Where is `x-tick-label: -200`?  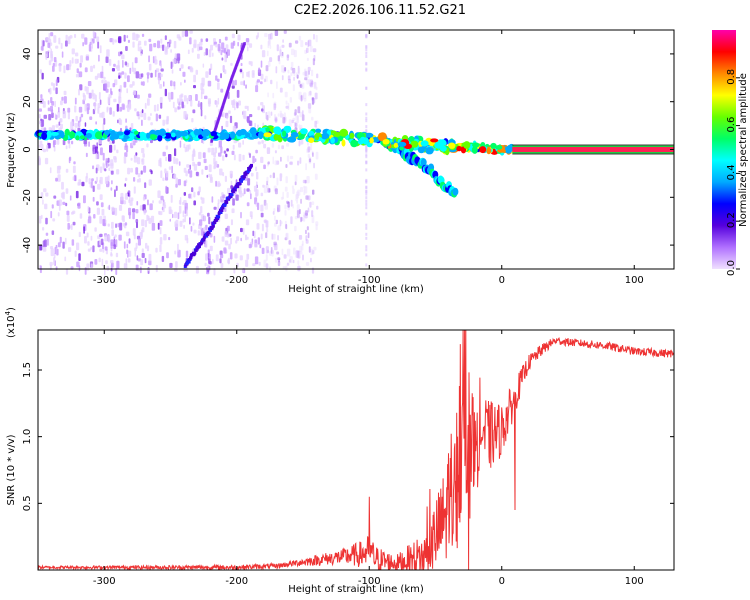
x-tick-label: -200 is located at coordinates (236, 581).